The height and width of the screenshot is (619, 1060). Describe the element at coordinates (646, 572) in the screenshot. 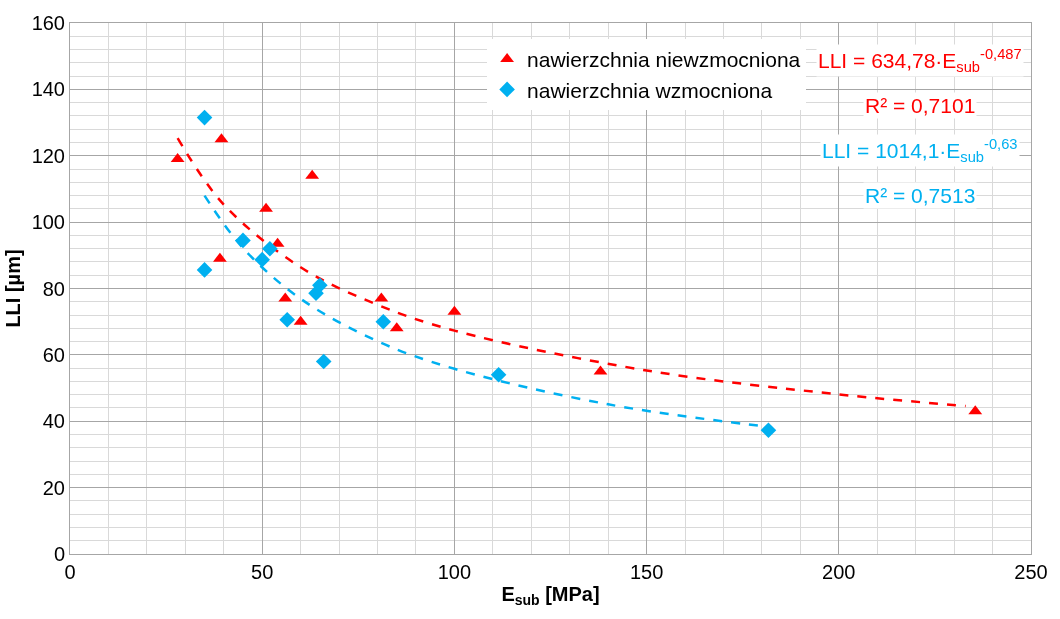

I see `x-tick-label: 150` at that location.